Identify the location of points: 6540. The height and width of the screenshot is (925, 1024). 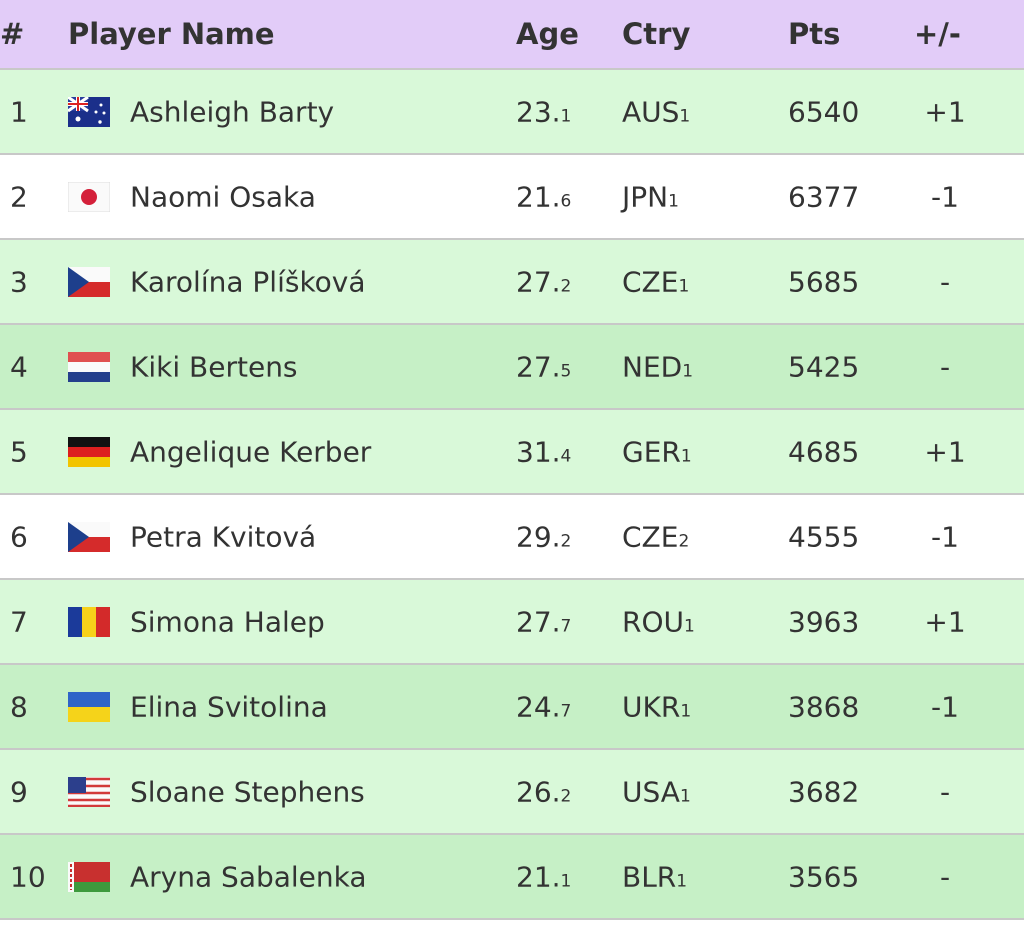
(824, 111).